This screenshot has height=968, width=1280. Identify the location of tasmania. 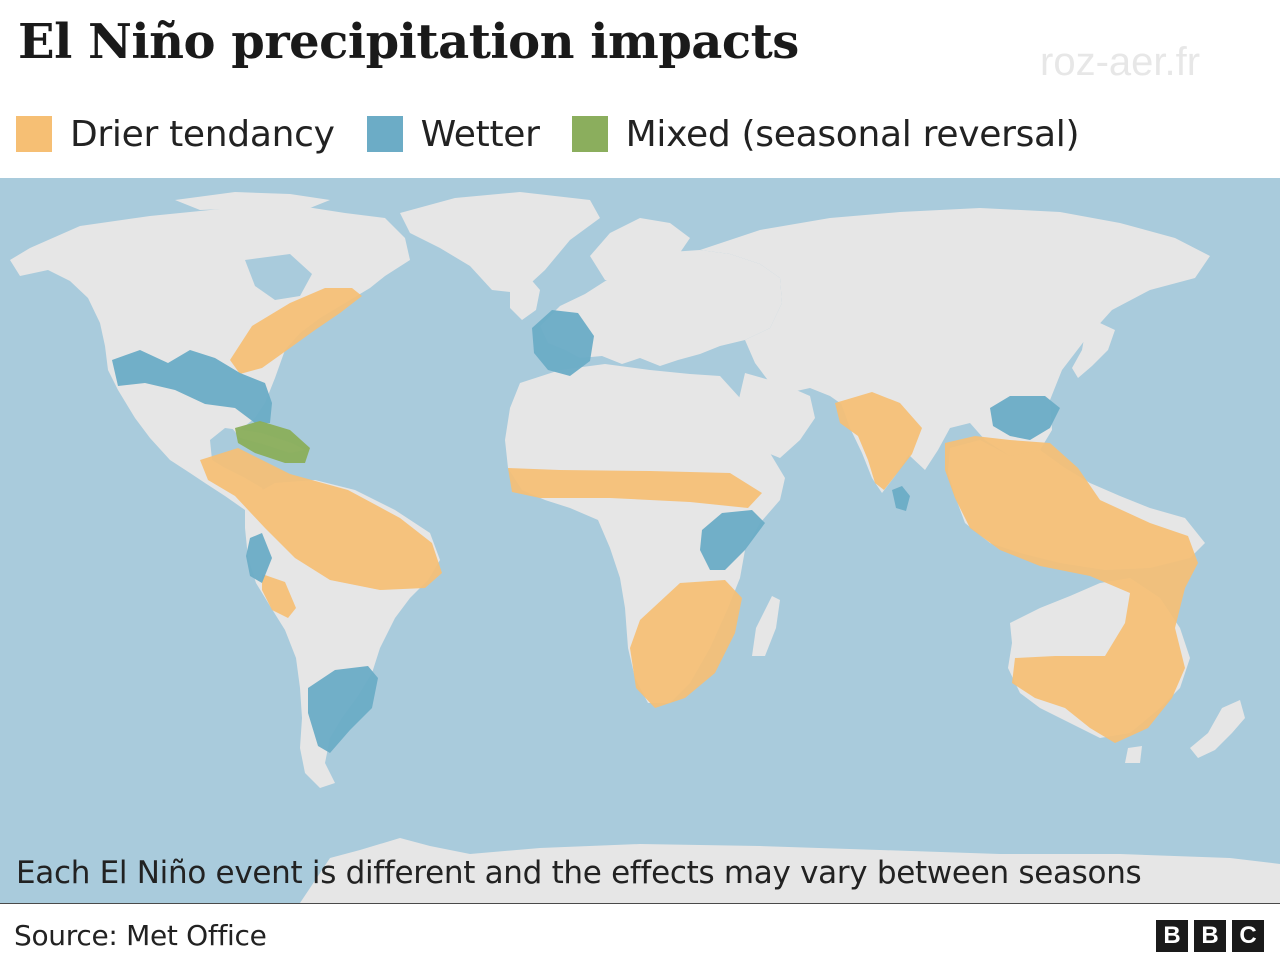
(1133, 754).